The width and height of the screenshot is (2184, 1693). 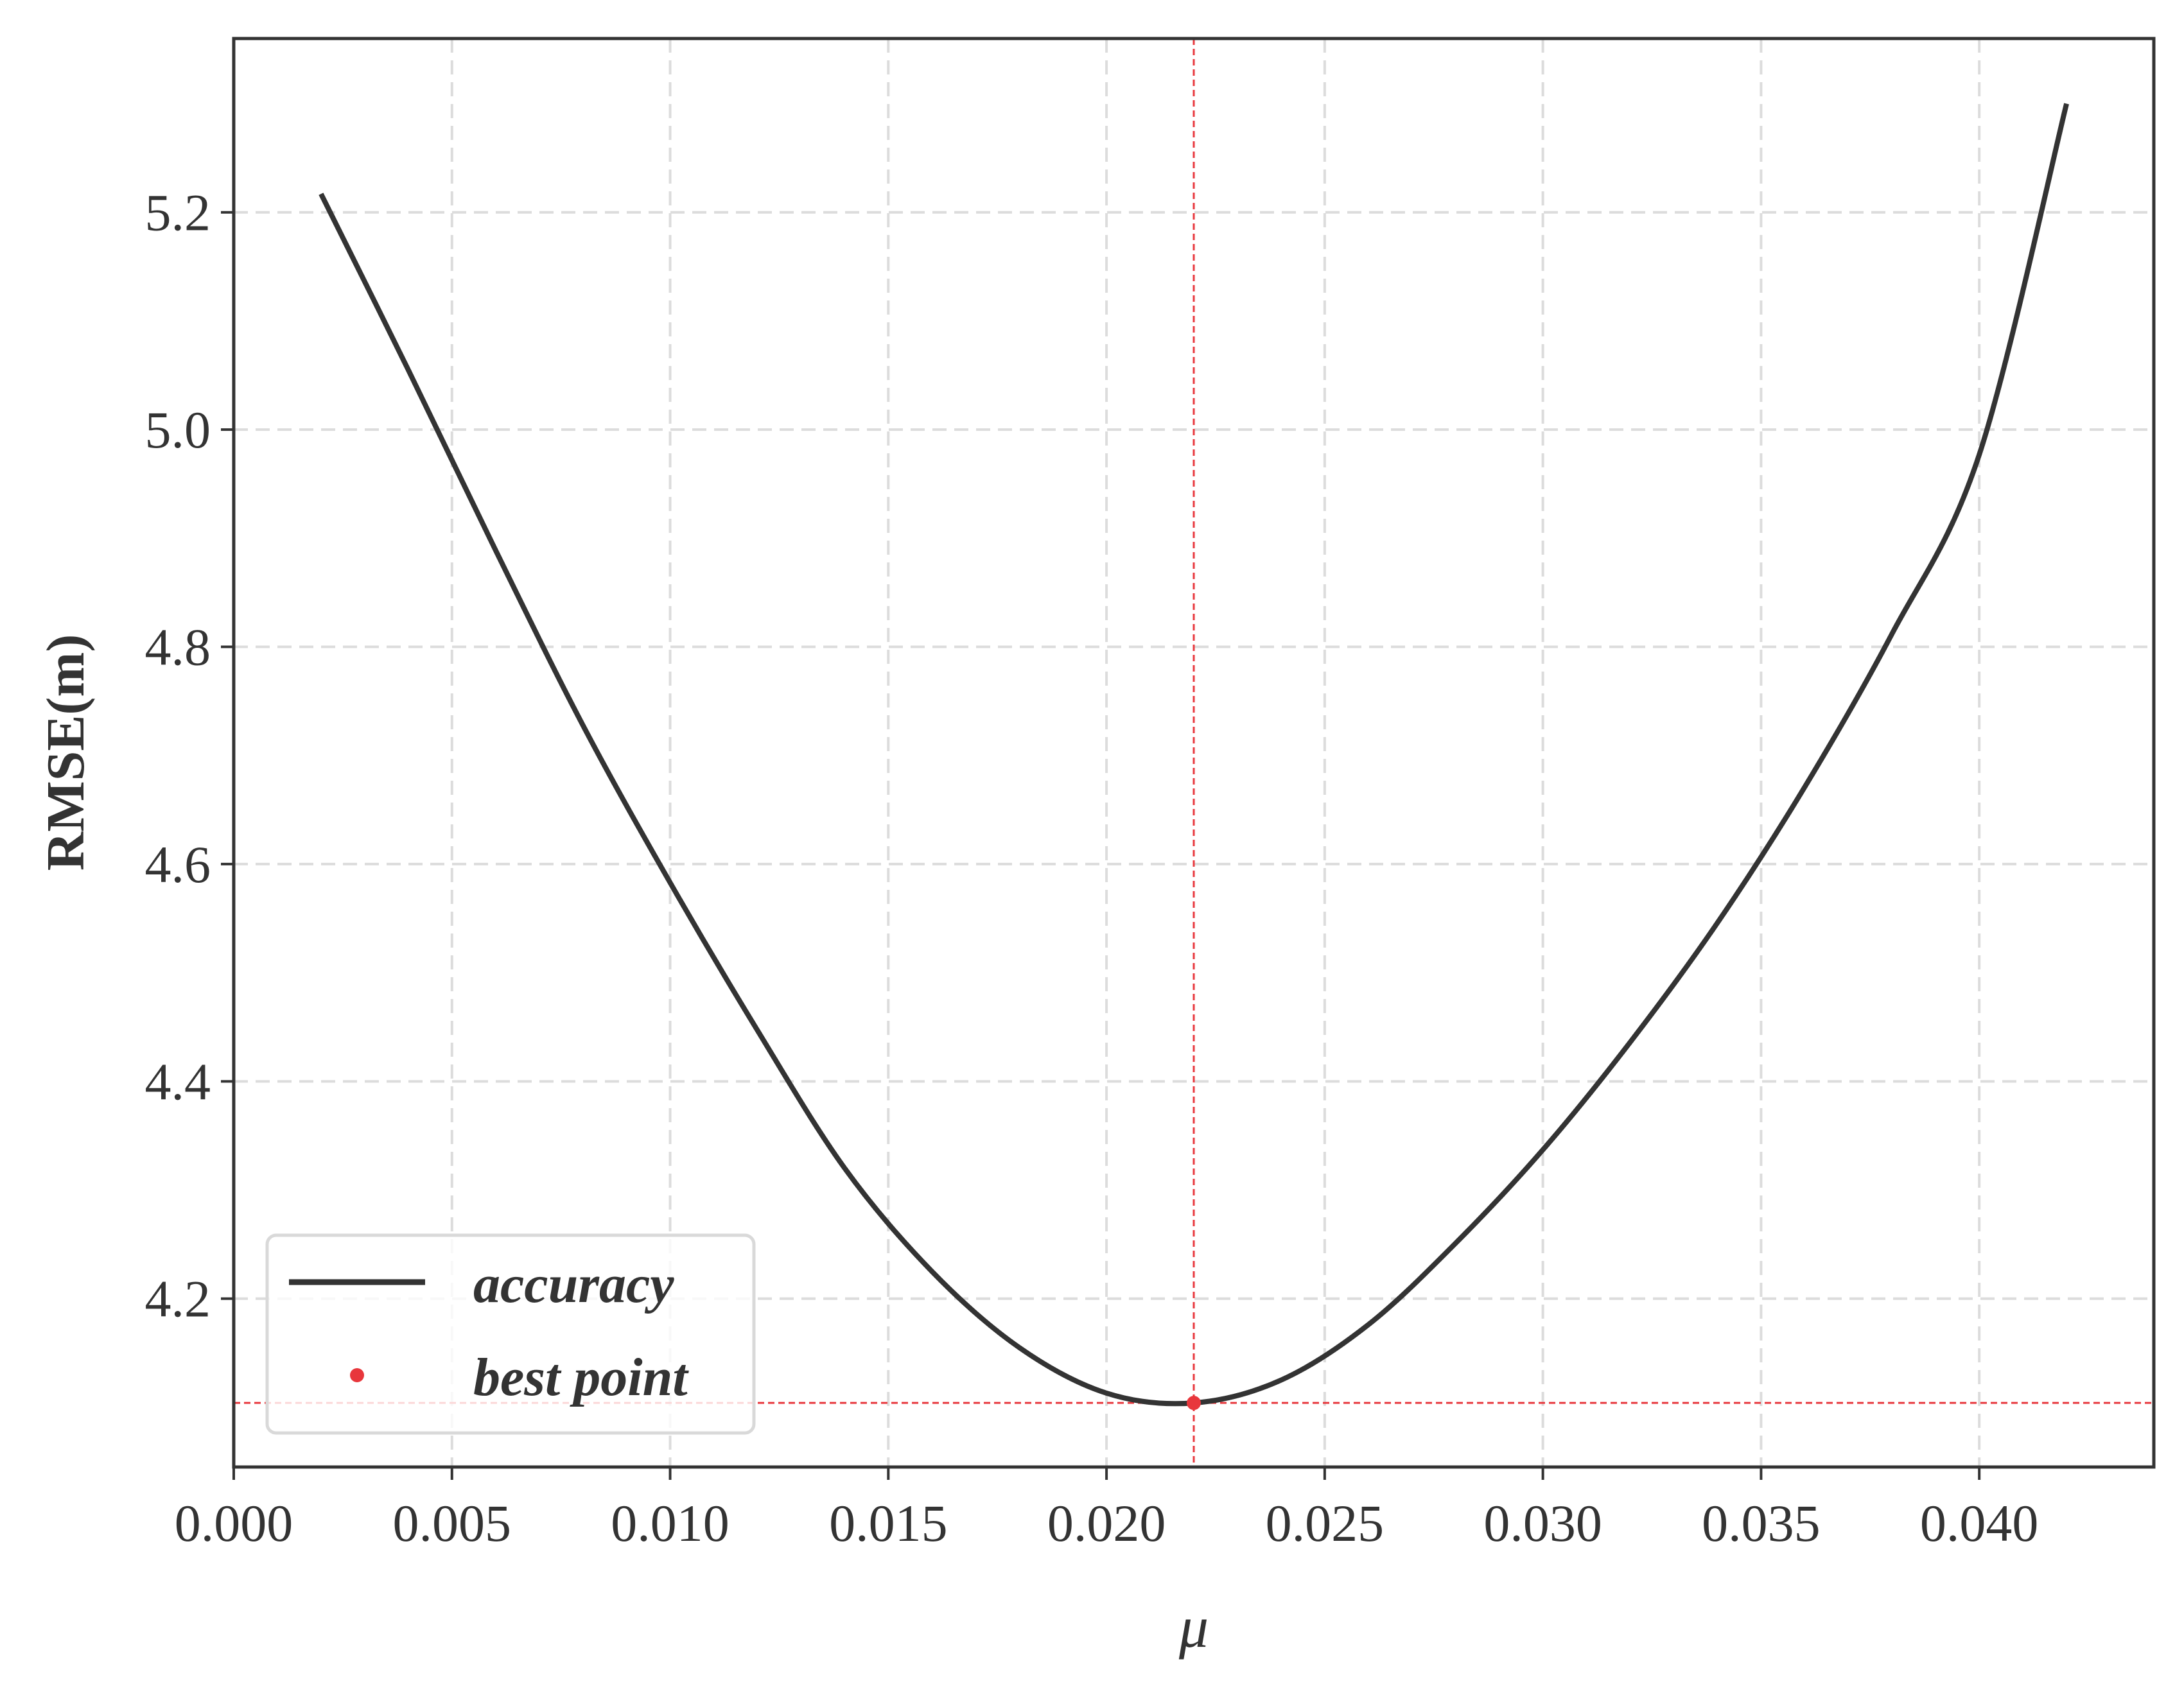 I want to click on x-tick-label: 0.035, so click(x=1761, y=1523).